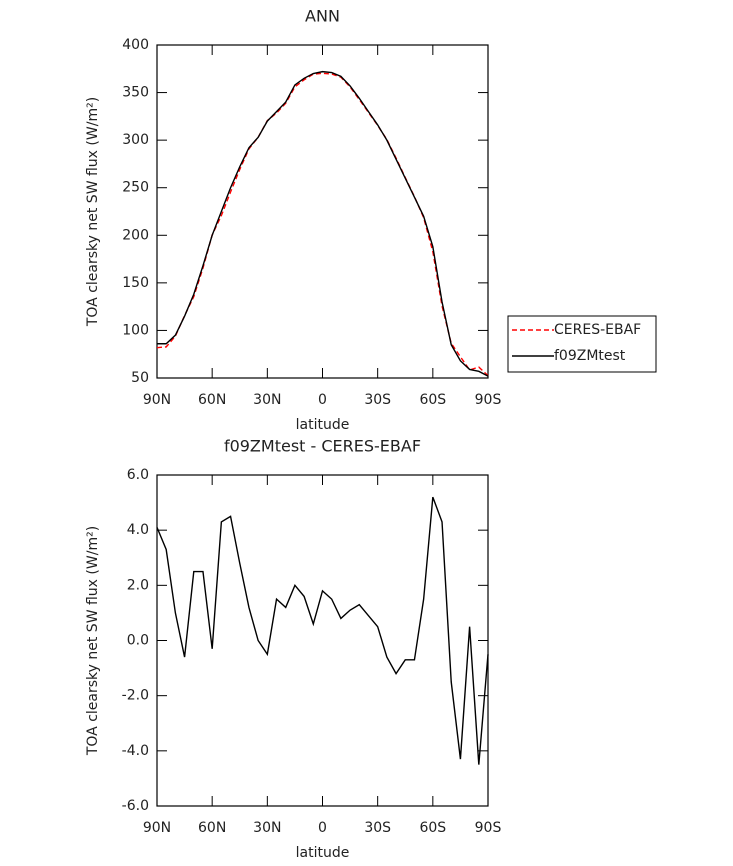 This screenshot has width=733, height=866. I want to click on y-tick-label: 400, so click(135, 45).